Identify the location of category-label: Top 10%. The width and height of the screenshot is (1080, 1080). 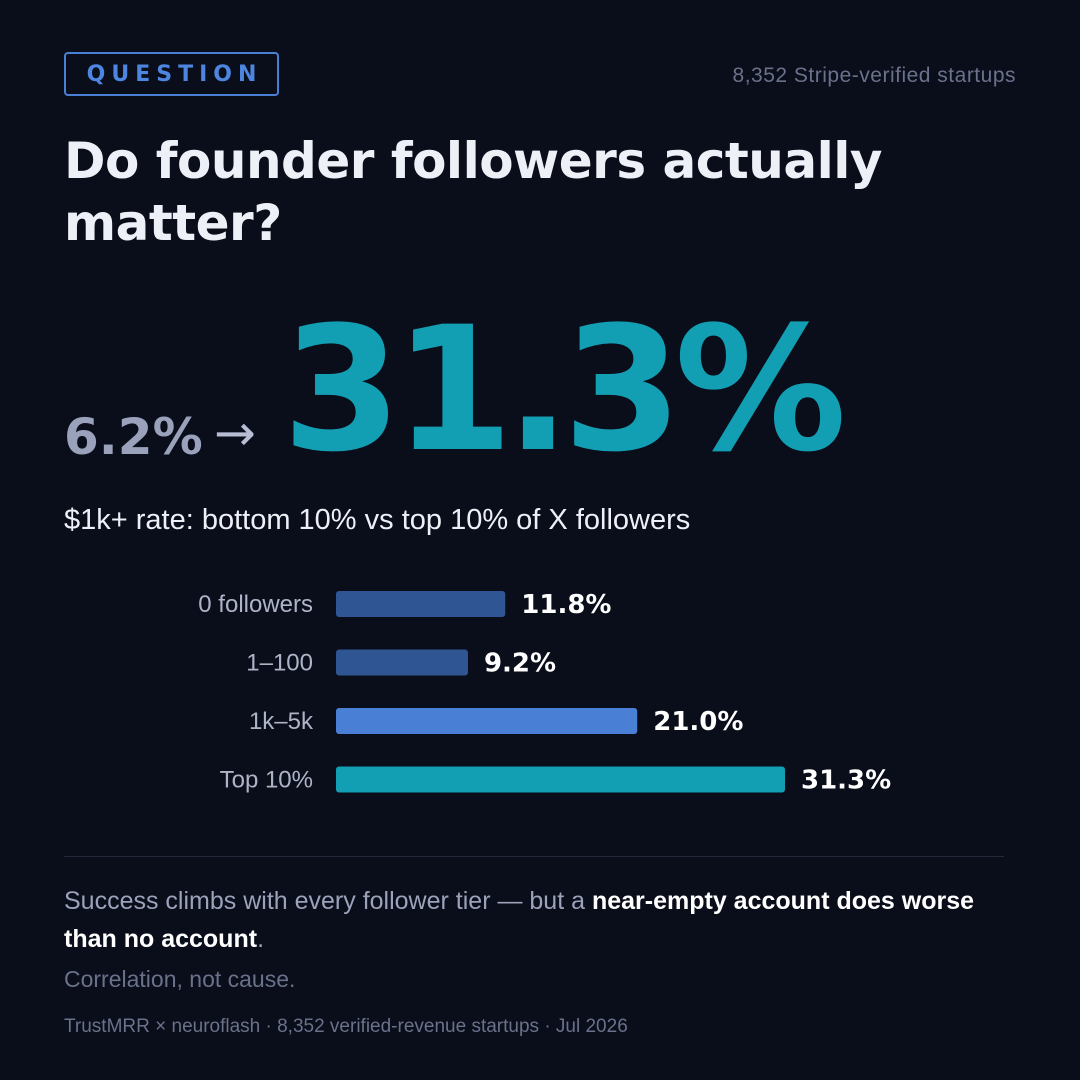
(266, 780).